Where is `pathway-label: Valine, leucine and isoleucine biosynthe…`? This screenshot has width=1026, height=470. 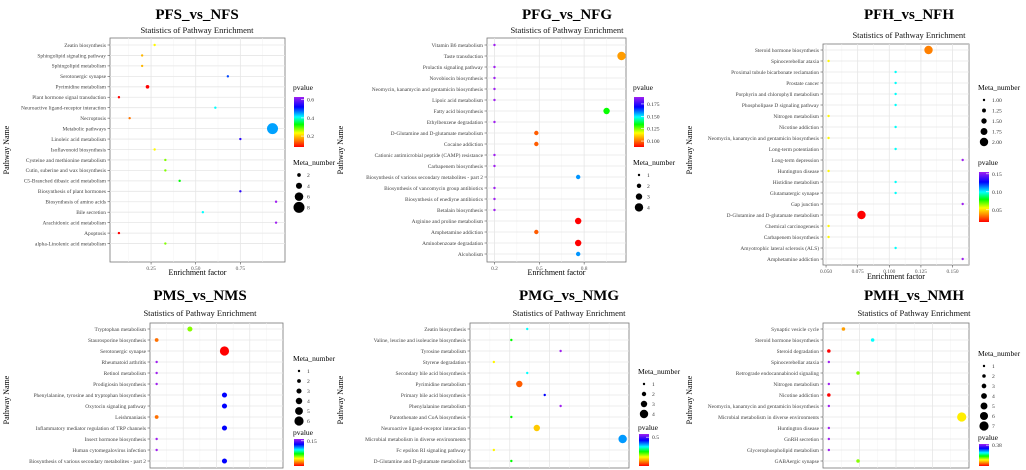
pathway-label: Valine, leucine and isoleucine biosynthe… is located at coordinates (420, 341).